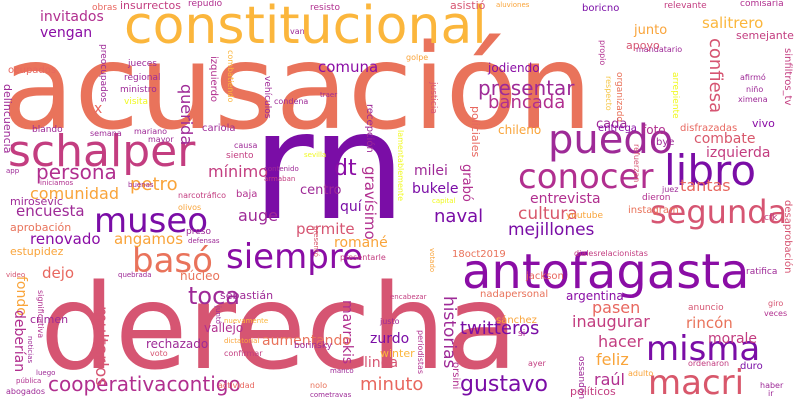 Image resolution: width=800 pixels, height=400 pixels. I want to click on word-relevante: relevante, so click(685, 6).